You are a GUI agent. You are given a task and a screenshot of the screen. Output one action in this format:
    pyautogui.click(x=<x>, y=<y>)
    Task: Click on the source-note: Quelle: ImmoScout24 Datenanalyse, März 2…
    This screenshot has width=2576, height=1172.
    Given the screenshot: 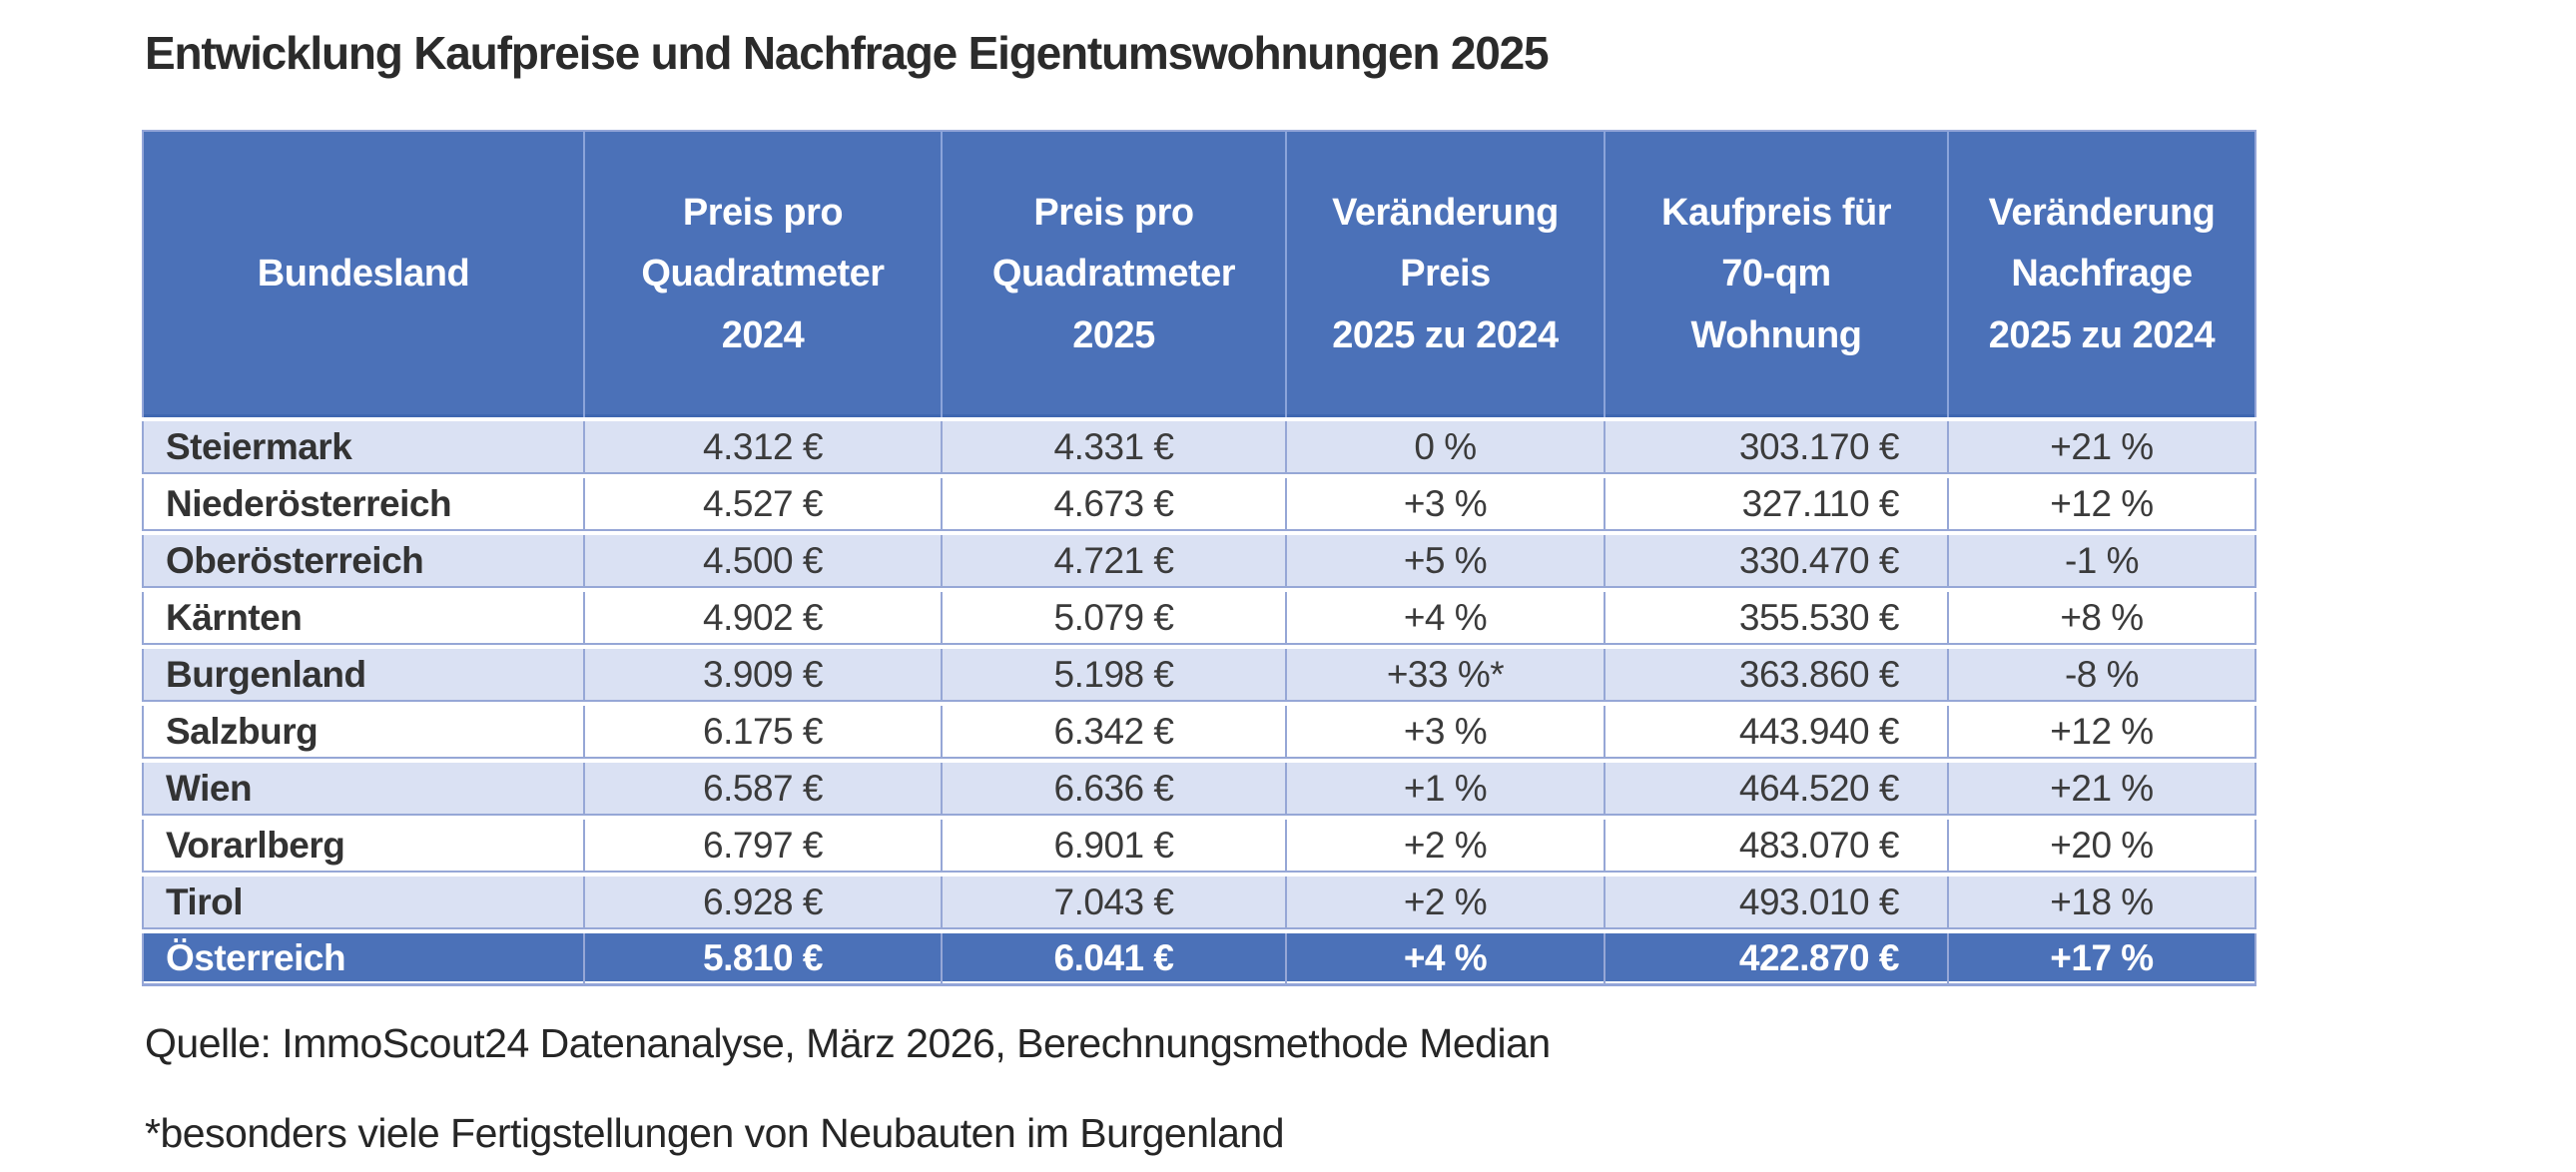 What is the action you would take?
    pyautogui.click(x=848, y=1043)
    